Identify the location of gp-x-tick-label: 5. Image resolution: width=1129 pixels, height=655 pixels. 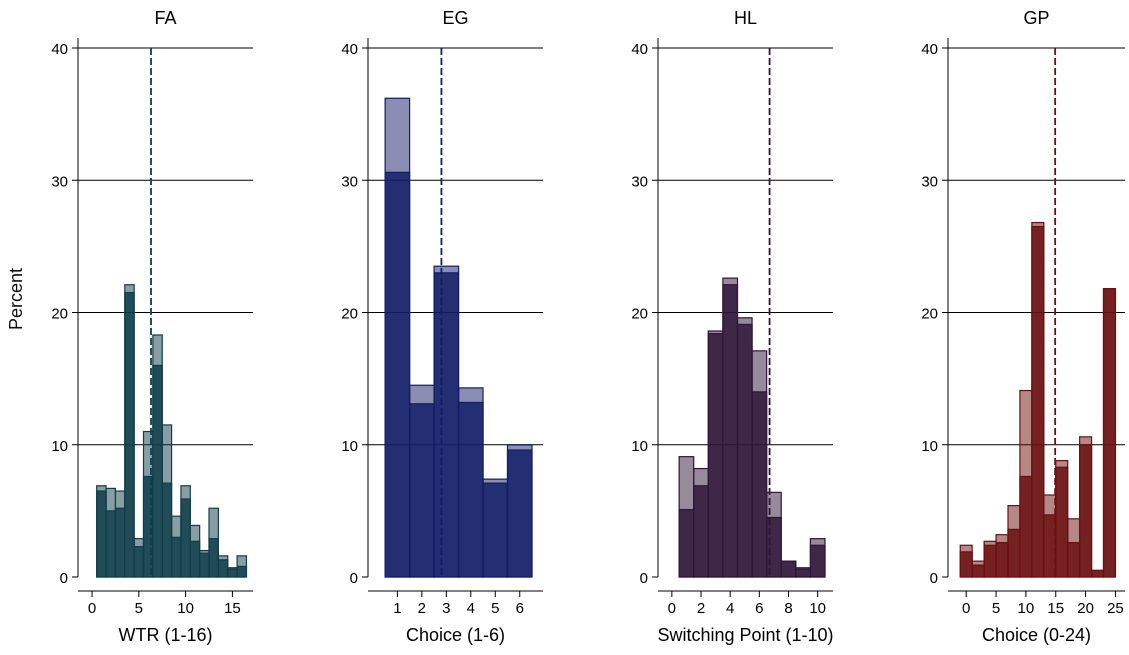
(996, 608).